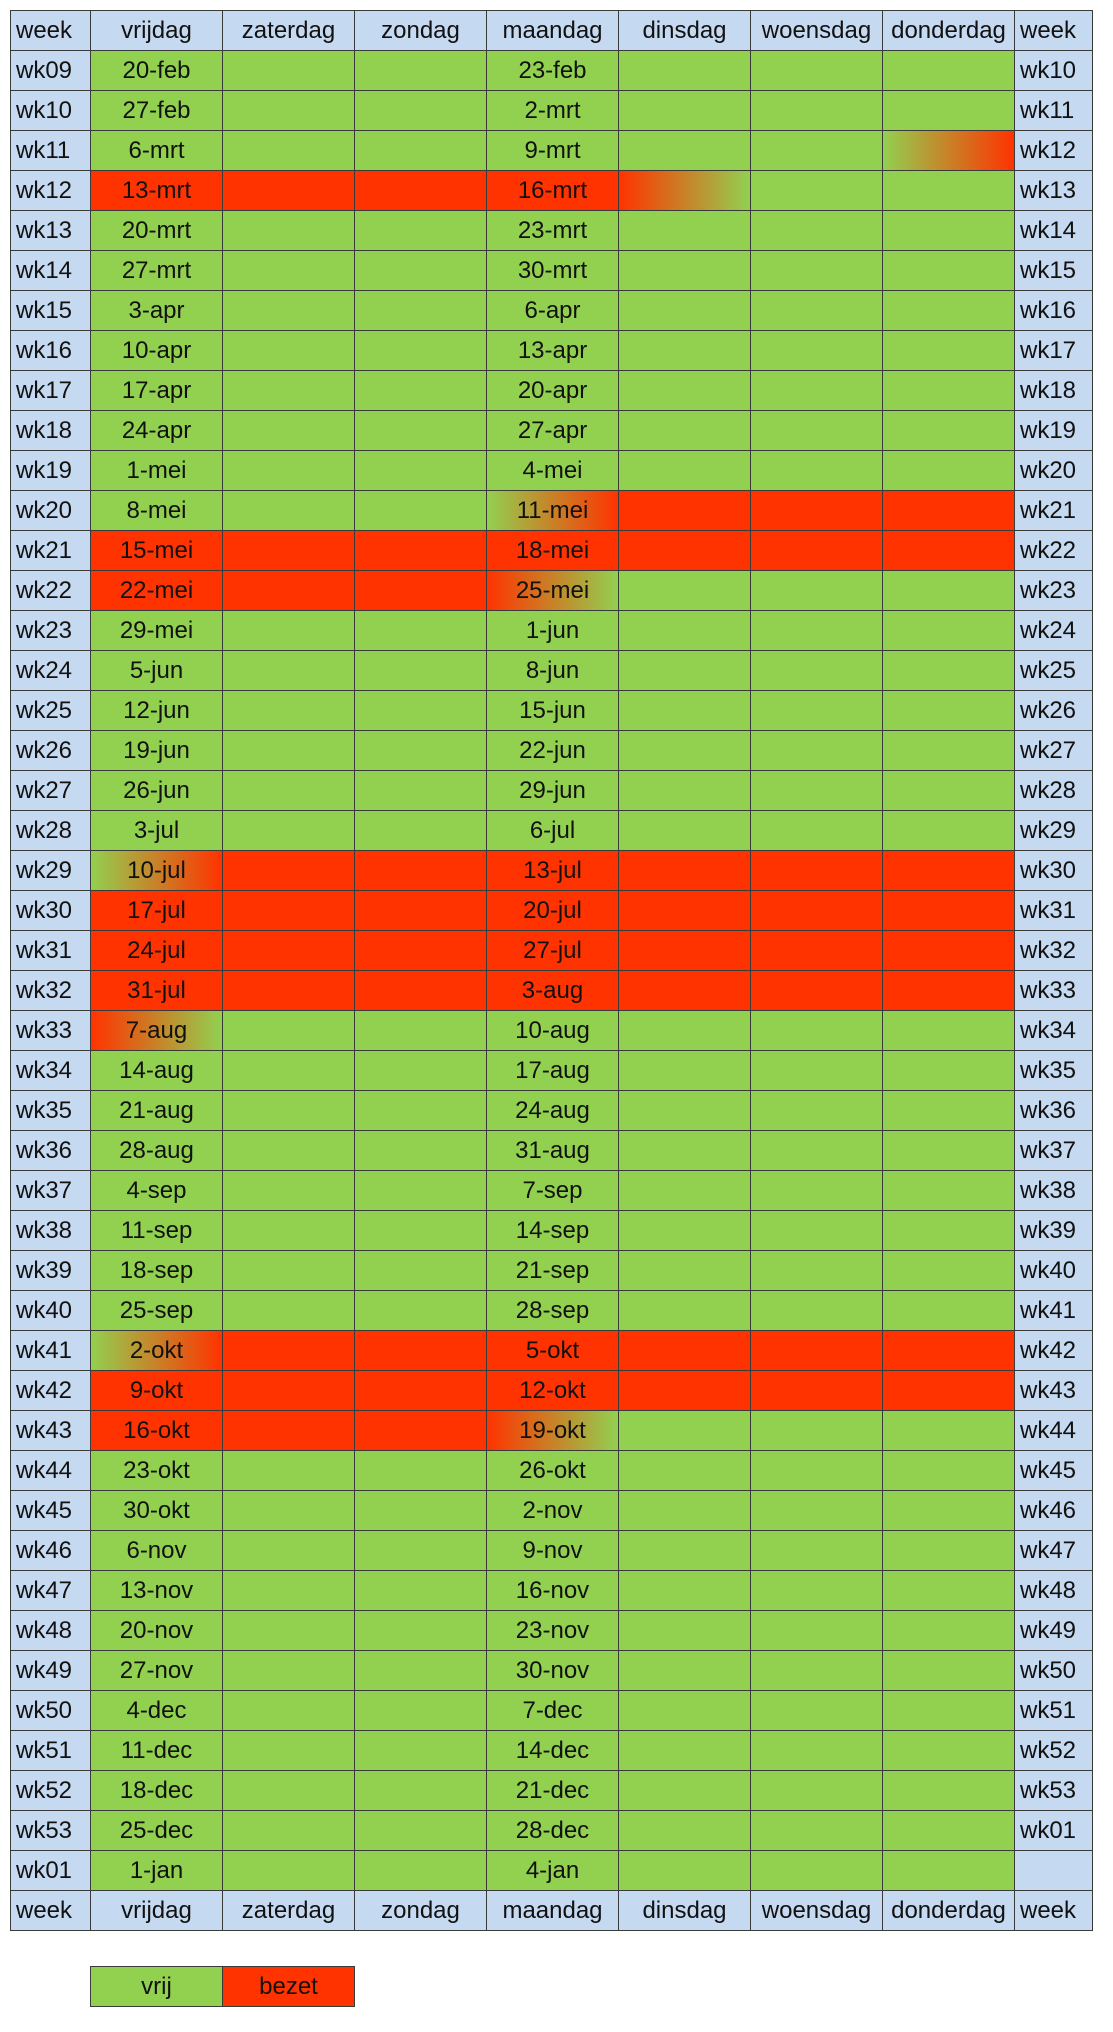 The height and width of the screenshot is (2032, 1113). What do you see at coordinates (50, 1790) in the screenshot?
I see `week-cell: wk52` at bounding box center [50, 1790].